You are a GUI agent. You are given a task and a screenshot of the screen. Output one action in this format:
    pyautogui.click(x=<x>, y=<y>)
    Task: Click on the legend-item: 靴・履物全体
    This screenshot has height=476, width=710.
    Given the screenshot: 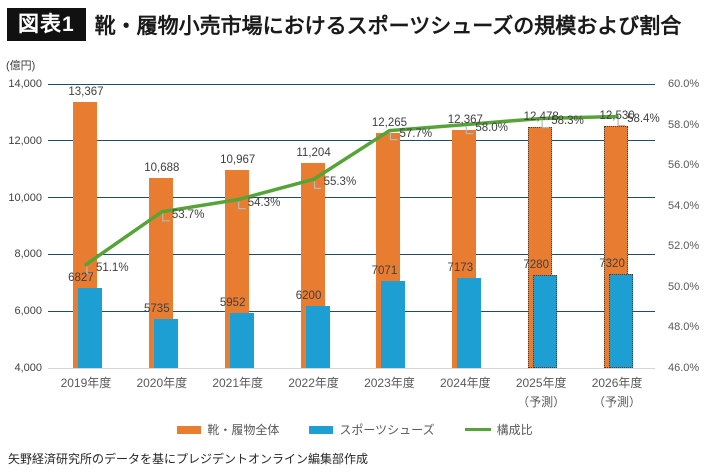 What is the action you would take?
    pyautogui.click(x=228, y=429)
    